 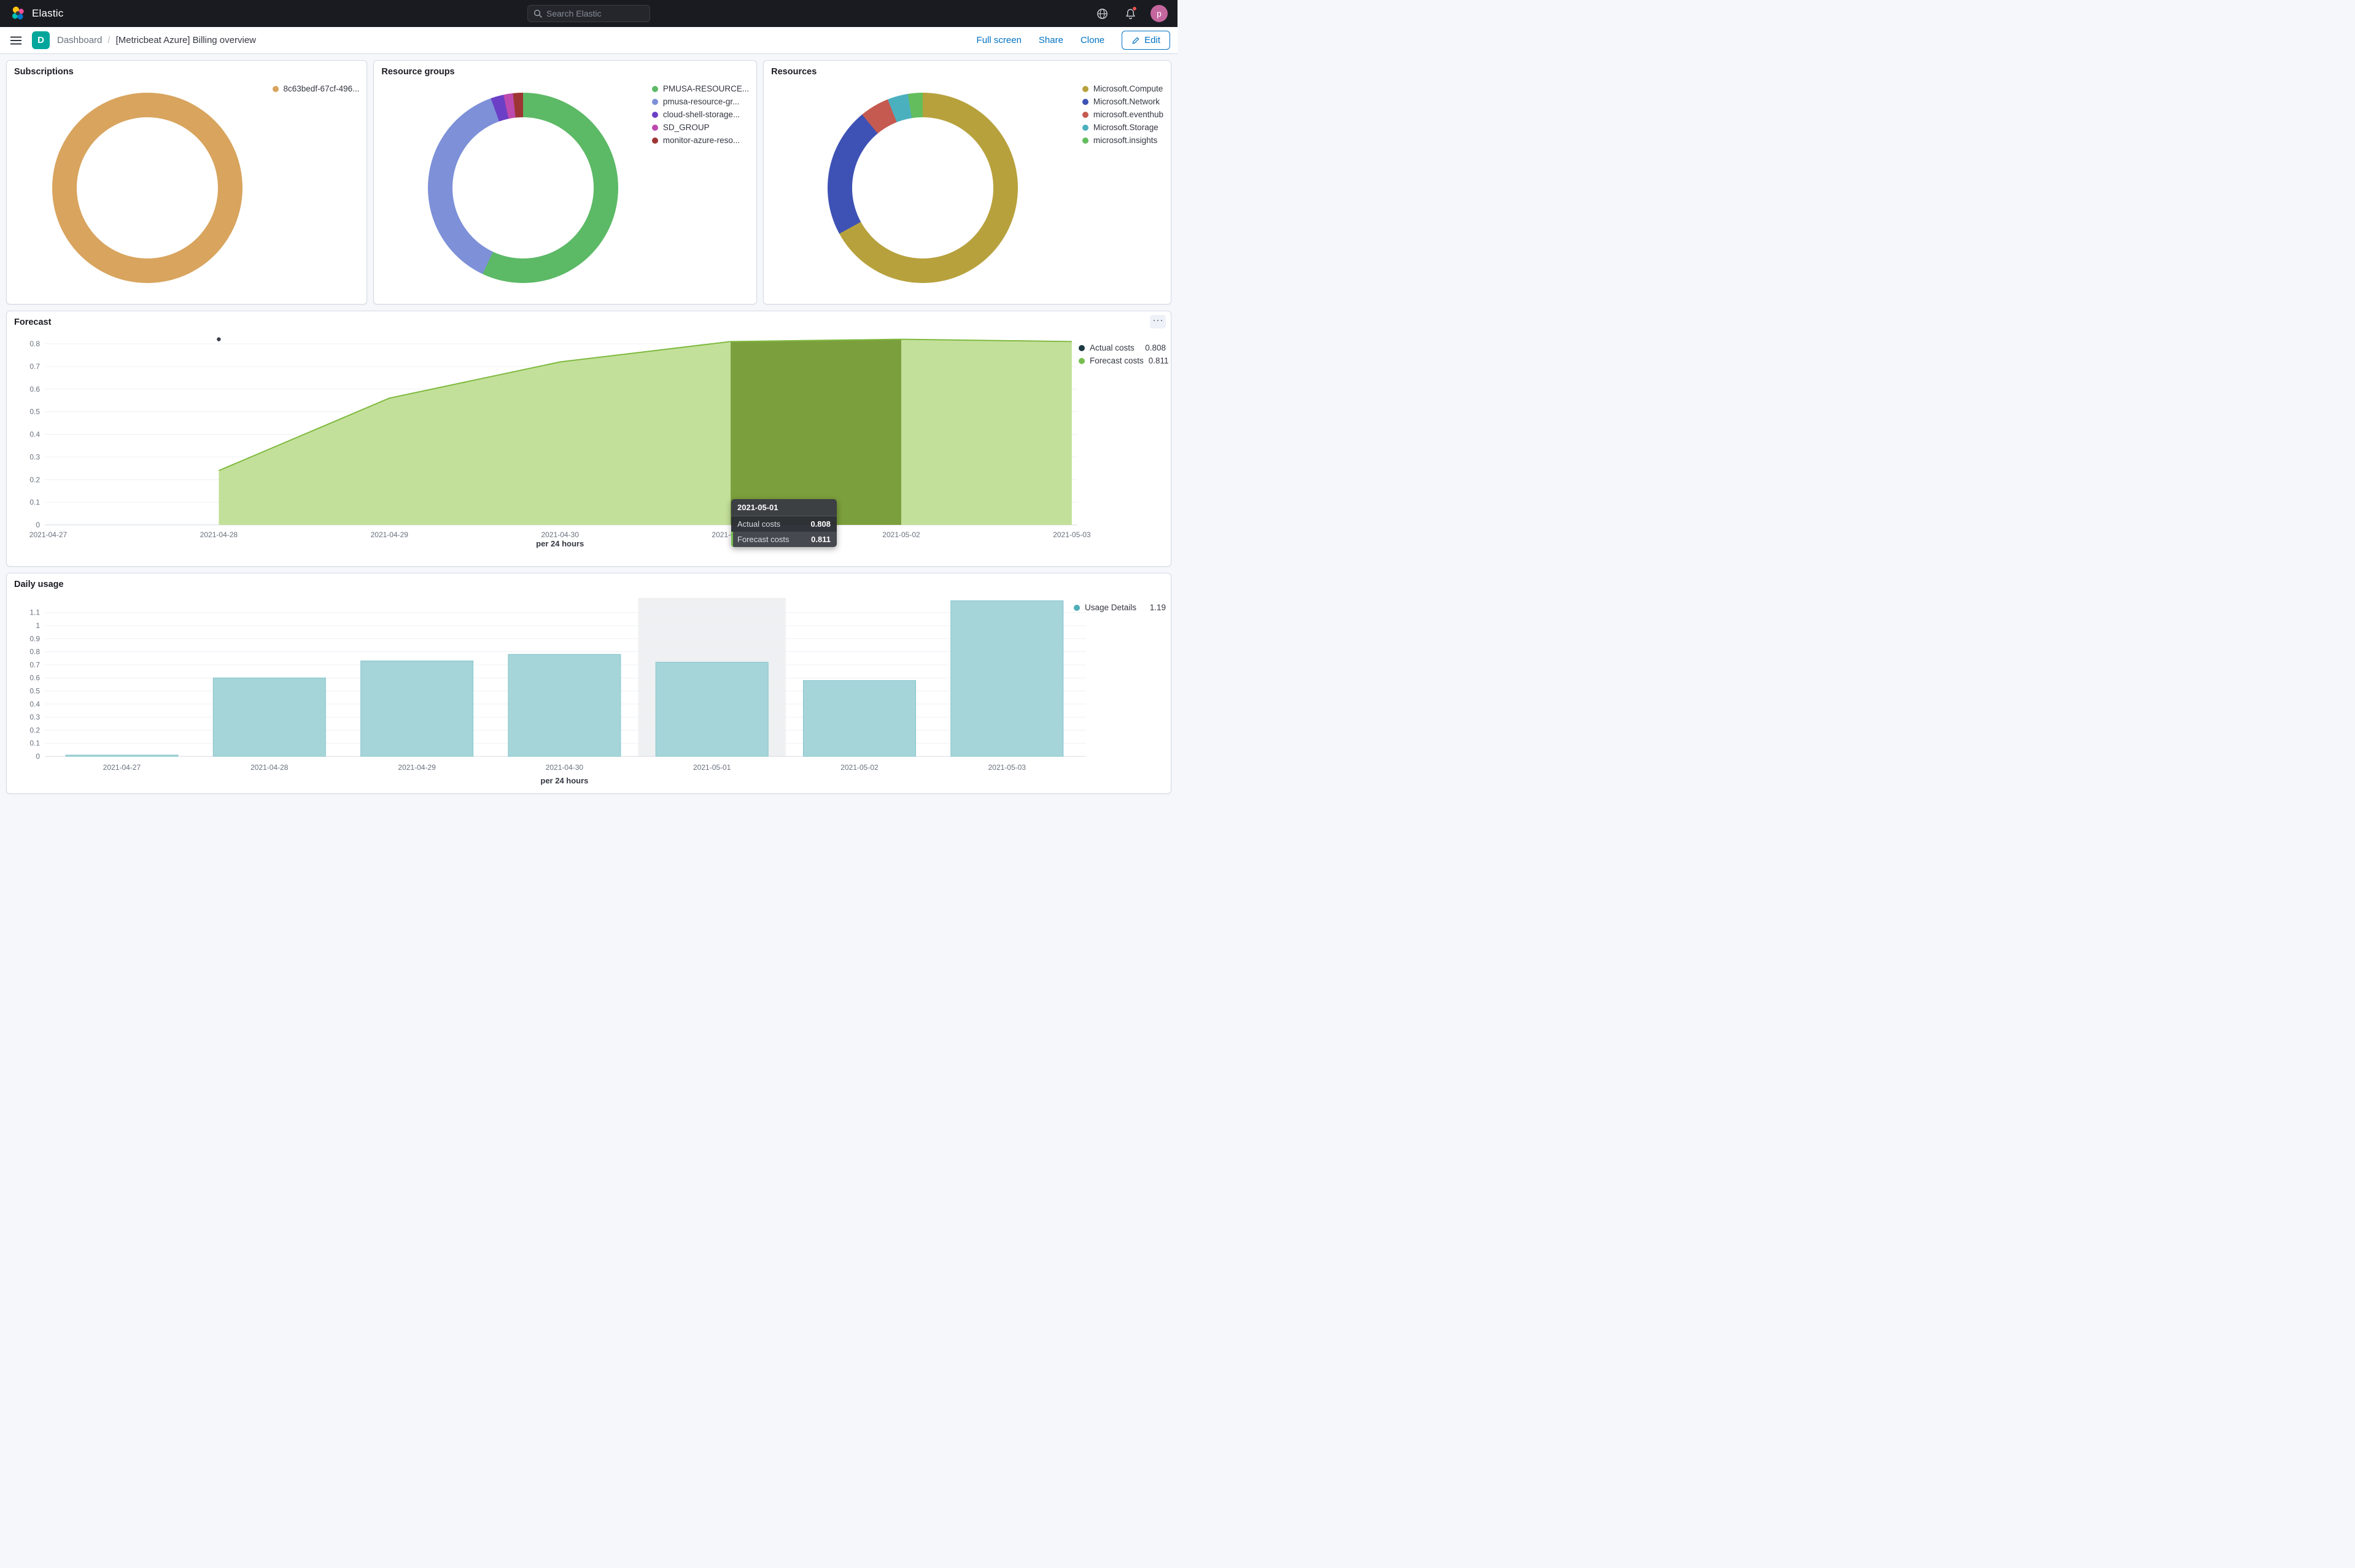 I want to click on resource-groups-donut-chart, so click(x=523, y=188).